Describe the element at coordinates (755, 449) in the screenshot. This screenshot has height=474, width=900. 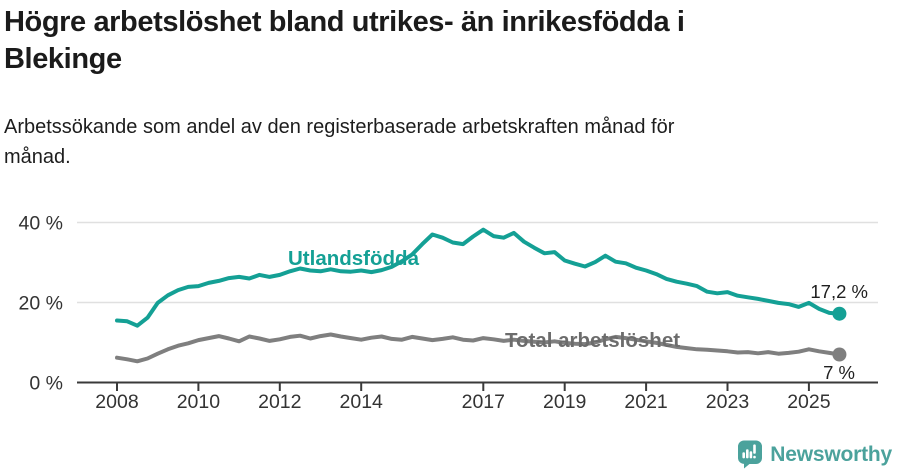
I see `exclamation-line` at that location.